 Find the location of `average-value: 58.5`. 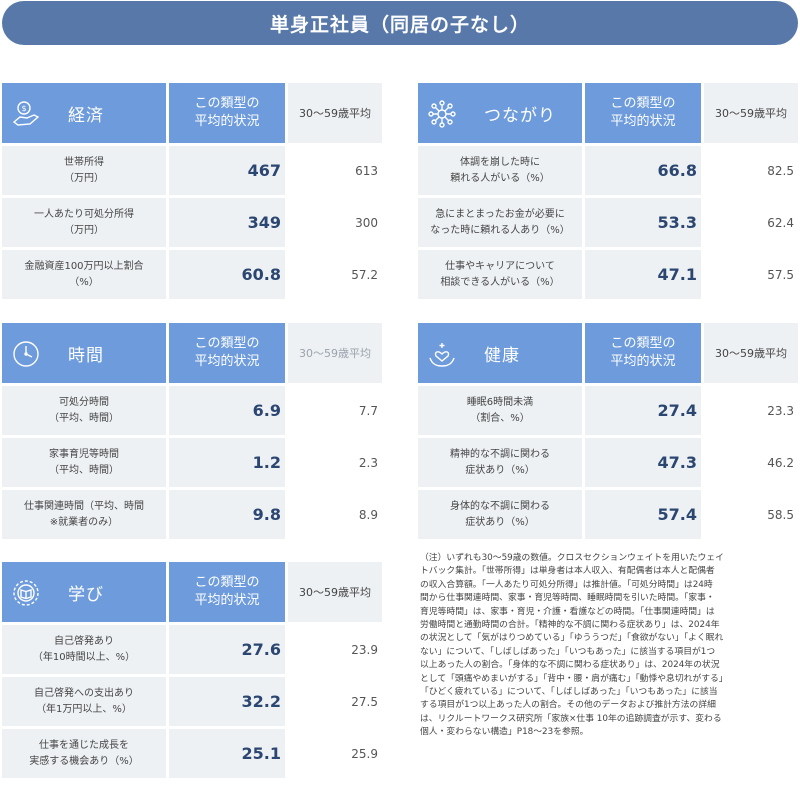

average-value: 58.5 is located at coordinates (751, 514).